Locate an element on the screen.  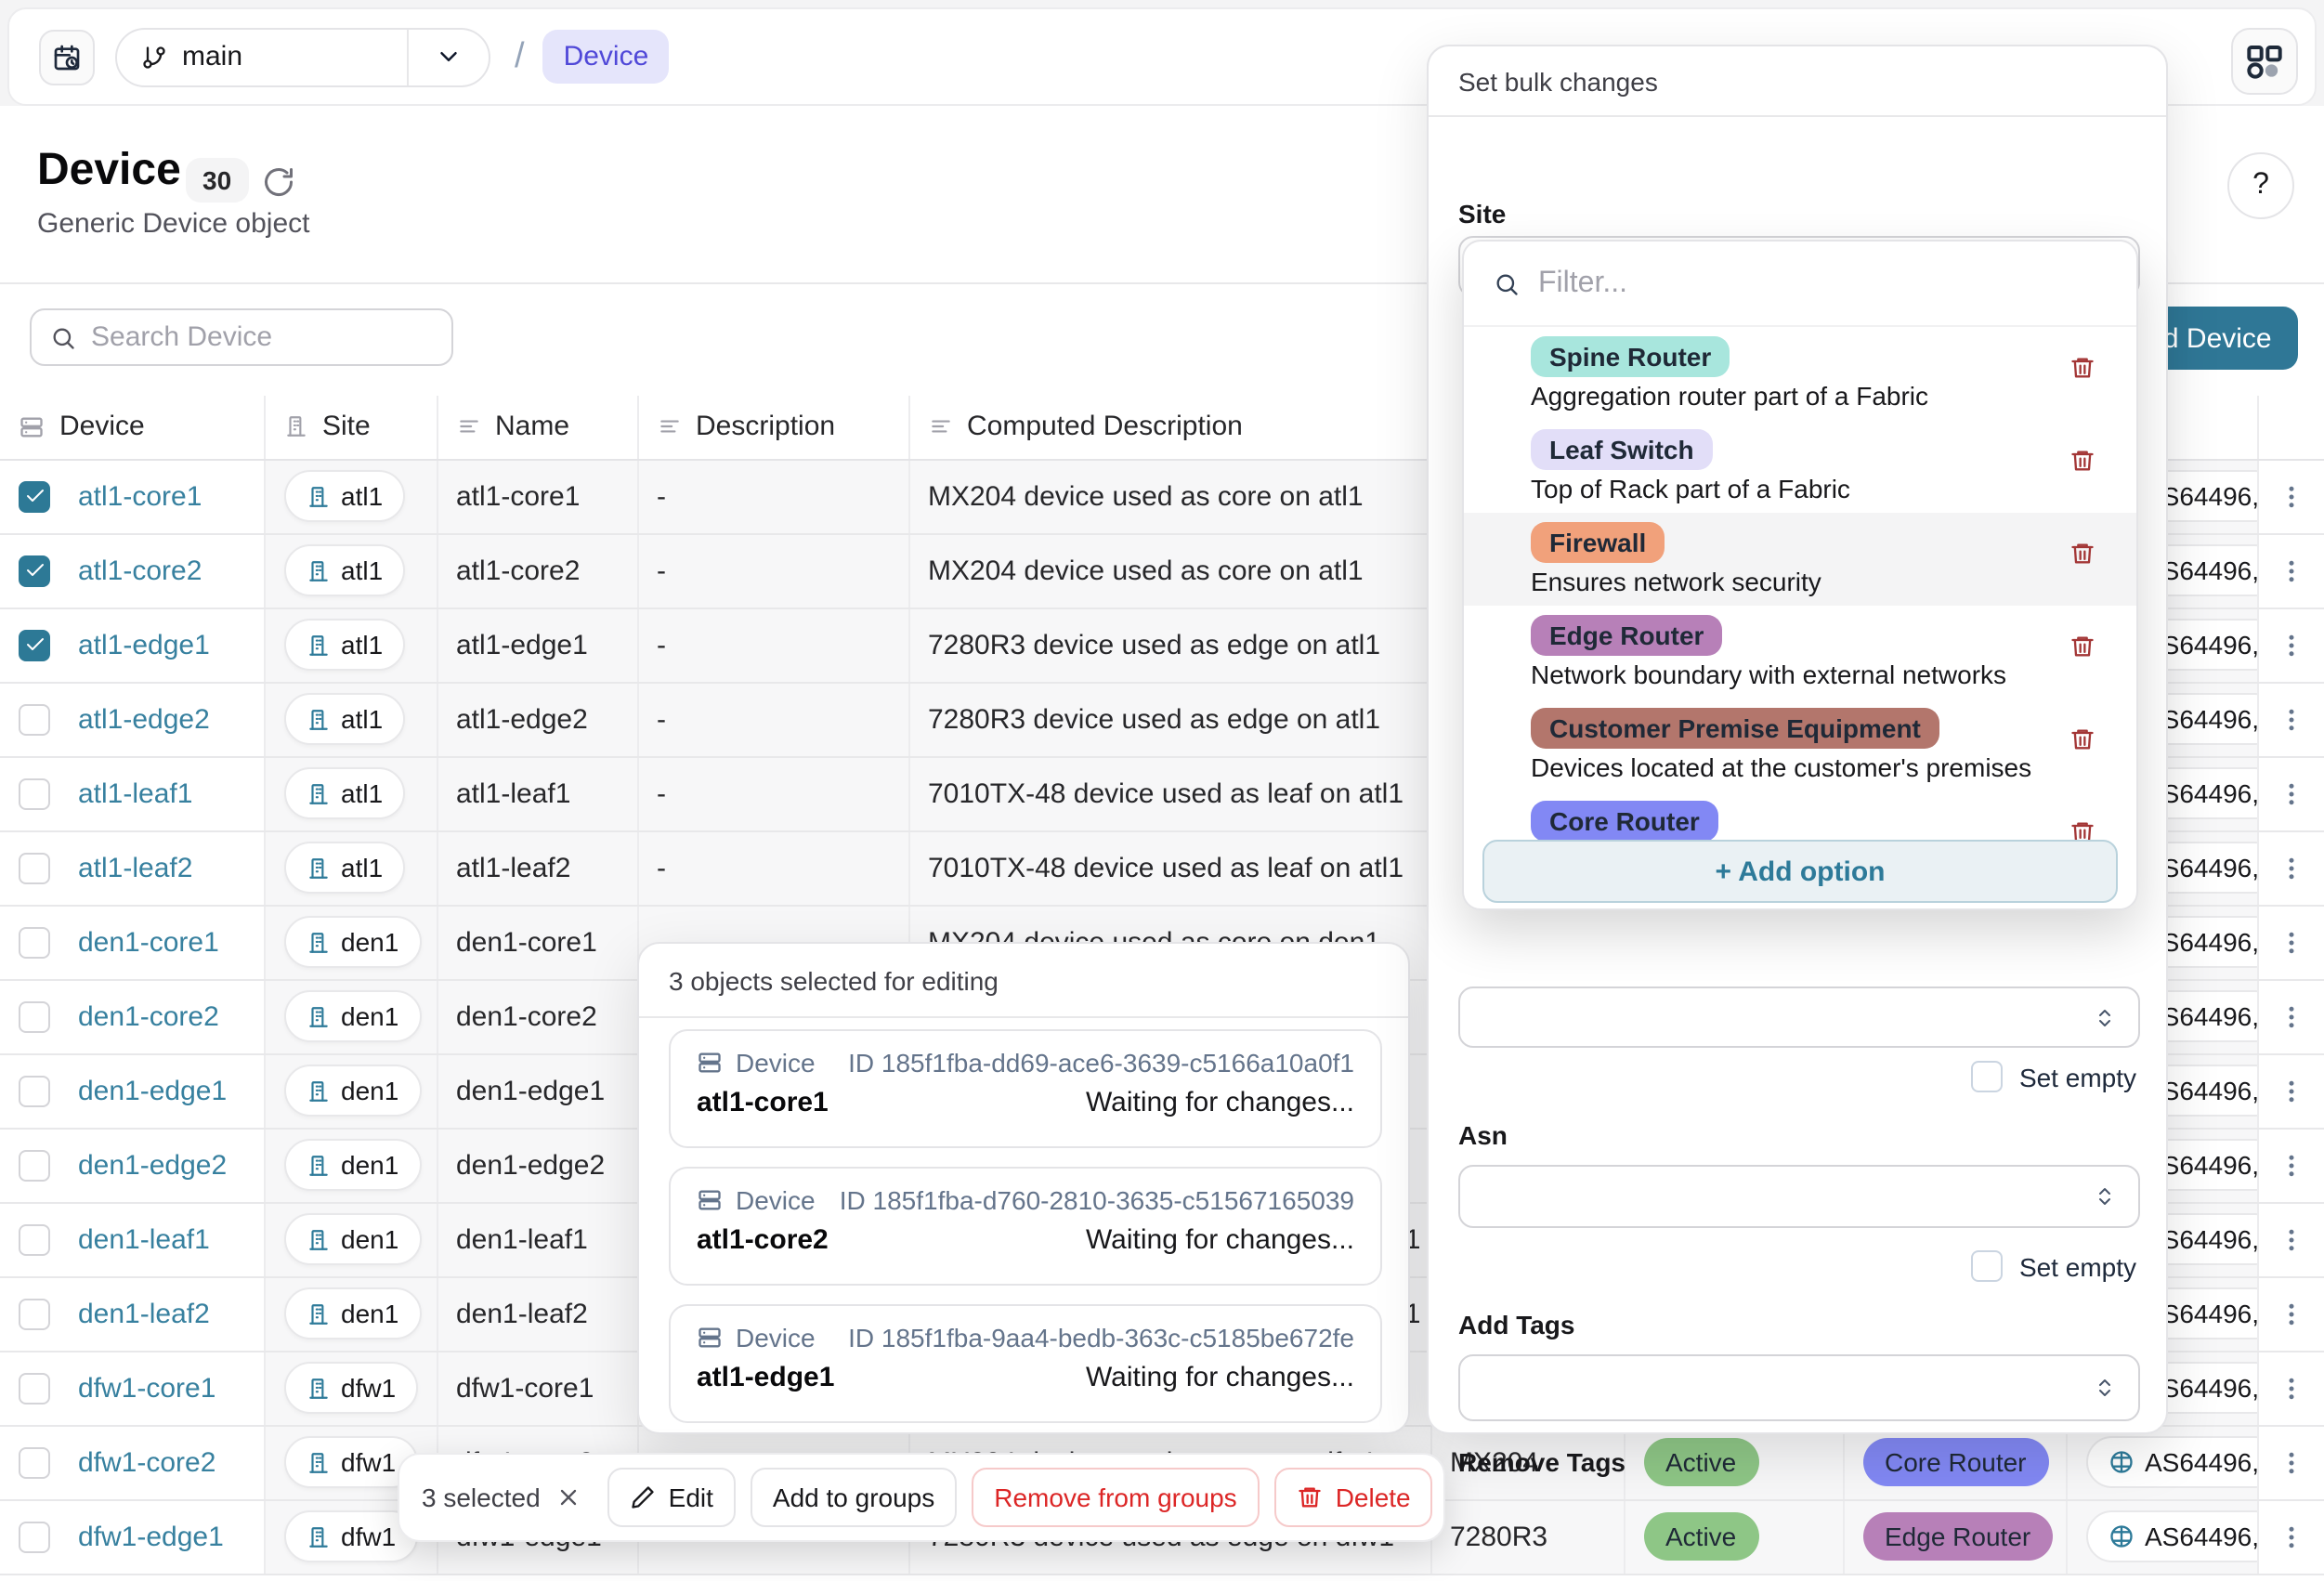
time-travel-button is located at coordinates (67, 57).